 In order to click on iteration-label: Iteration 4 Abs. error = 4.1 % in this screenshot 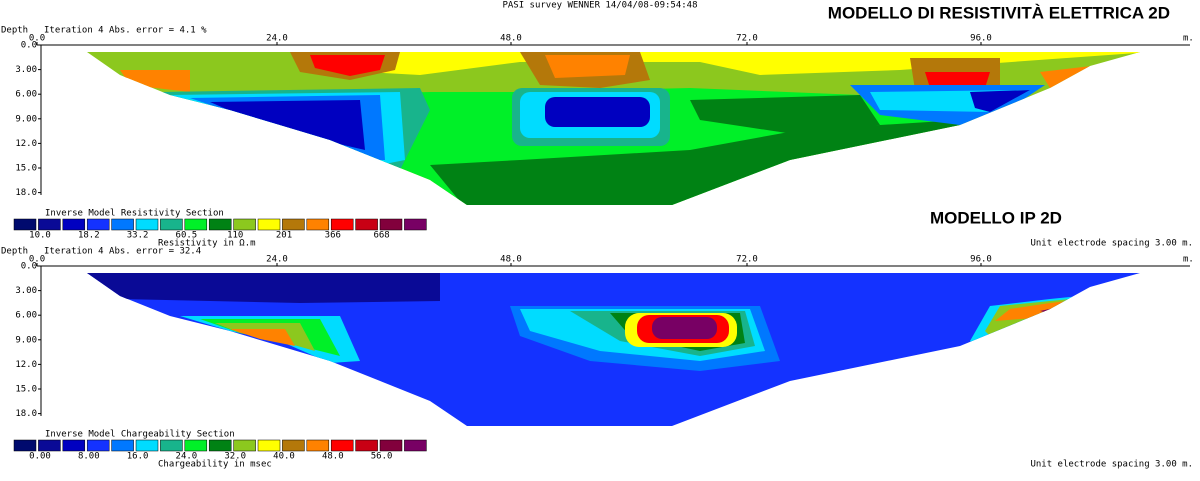, I will do `click(125, 31)`.